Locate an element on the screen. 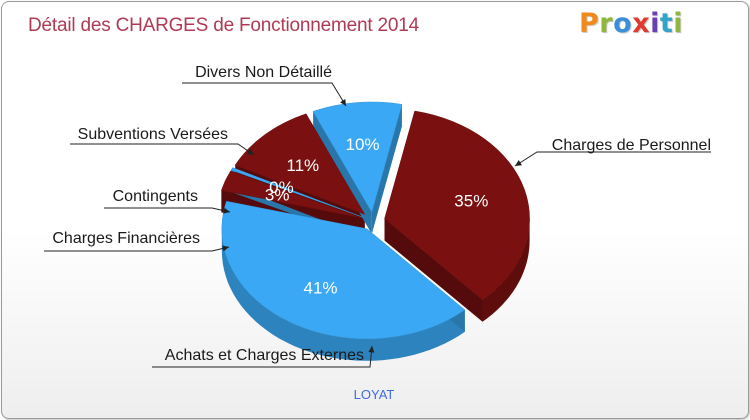 The width and height of the screenshot is (750, 420). slice-name-label: Charges de Personnel is located at coordinates (631, 145).